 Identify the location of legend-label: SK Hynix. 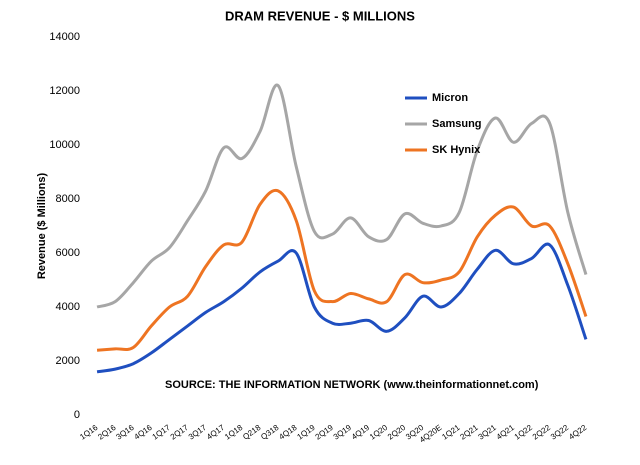
(456, 150).